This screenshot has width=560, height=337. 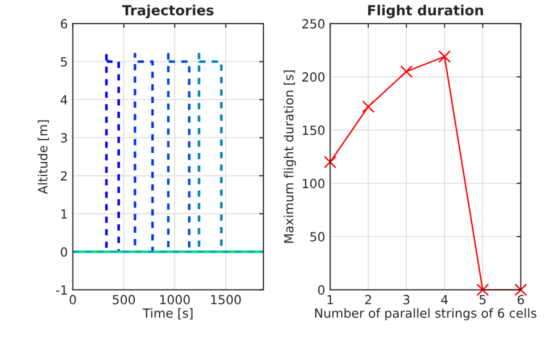 I want to click on chart-title: Flight duration, so click(x=425, y=11).